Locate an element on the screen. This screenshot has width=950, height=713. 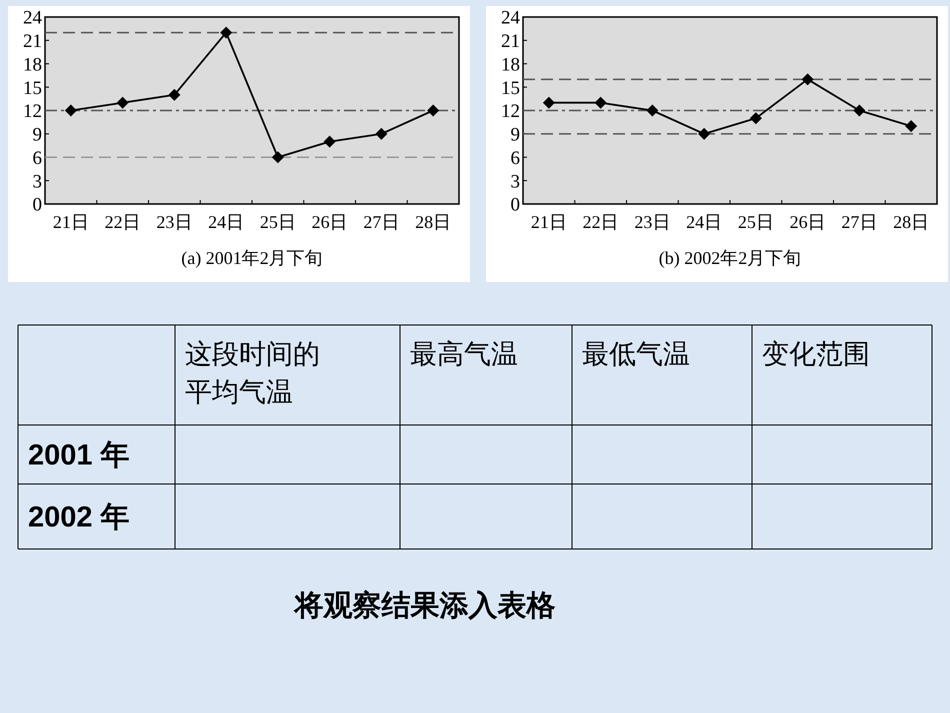
category-label: 这段时间的平均气温 is located at coordinates (252, 373).